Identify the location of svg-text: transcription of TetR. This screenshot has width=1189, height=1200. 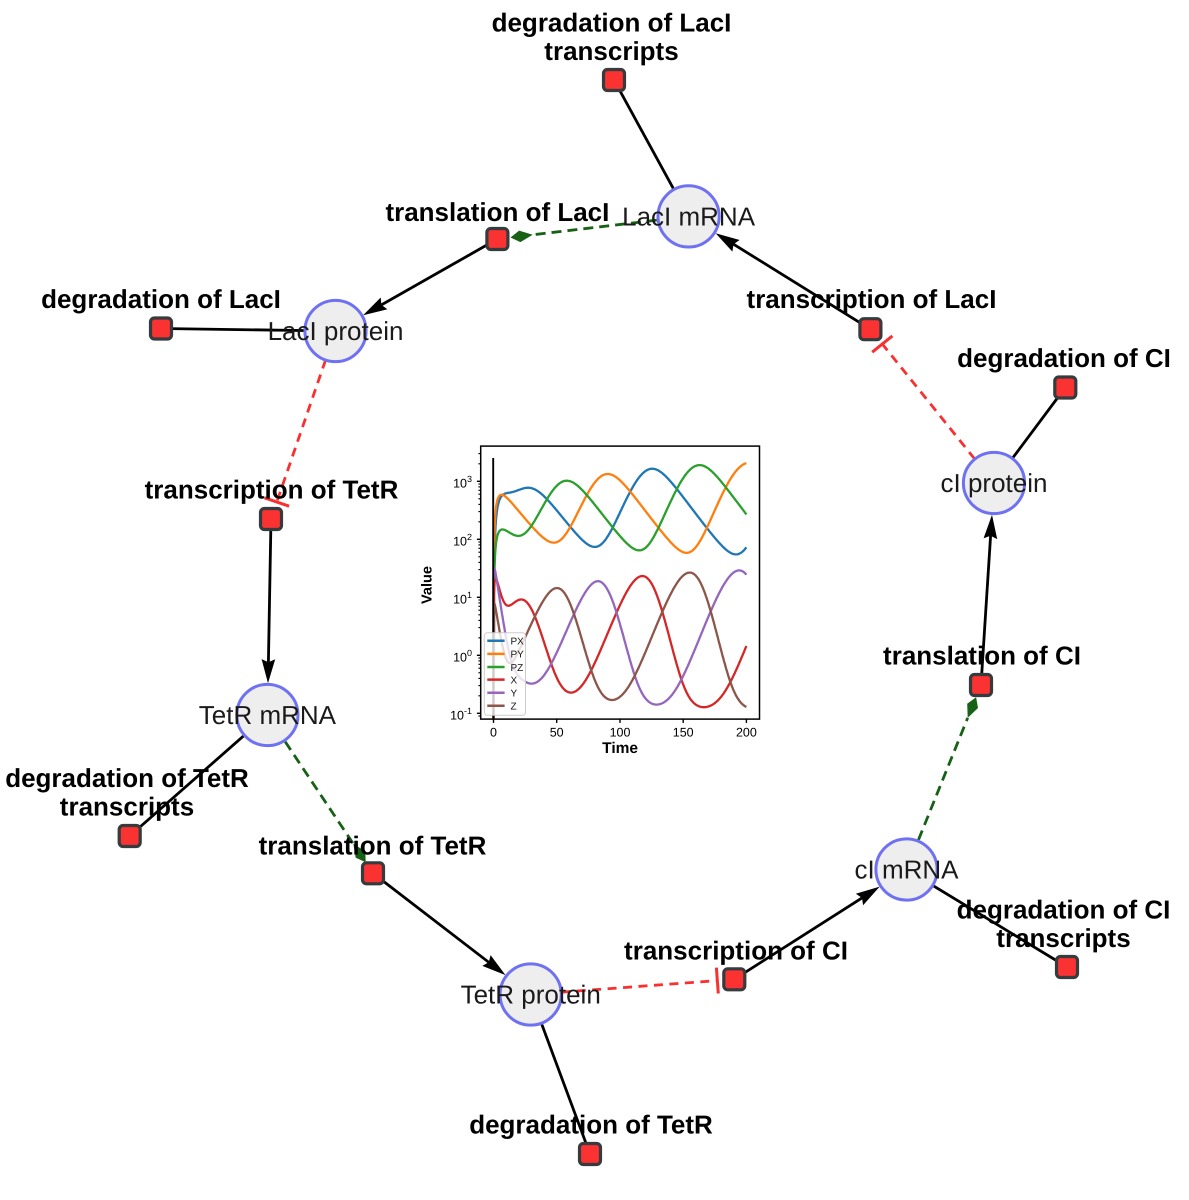
(272, 490).